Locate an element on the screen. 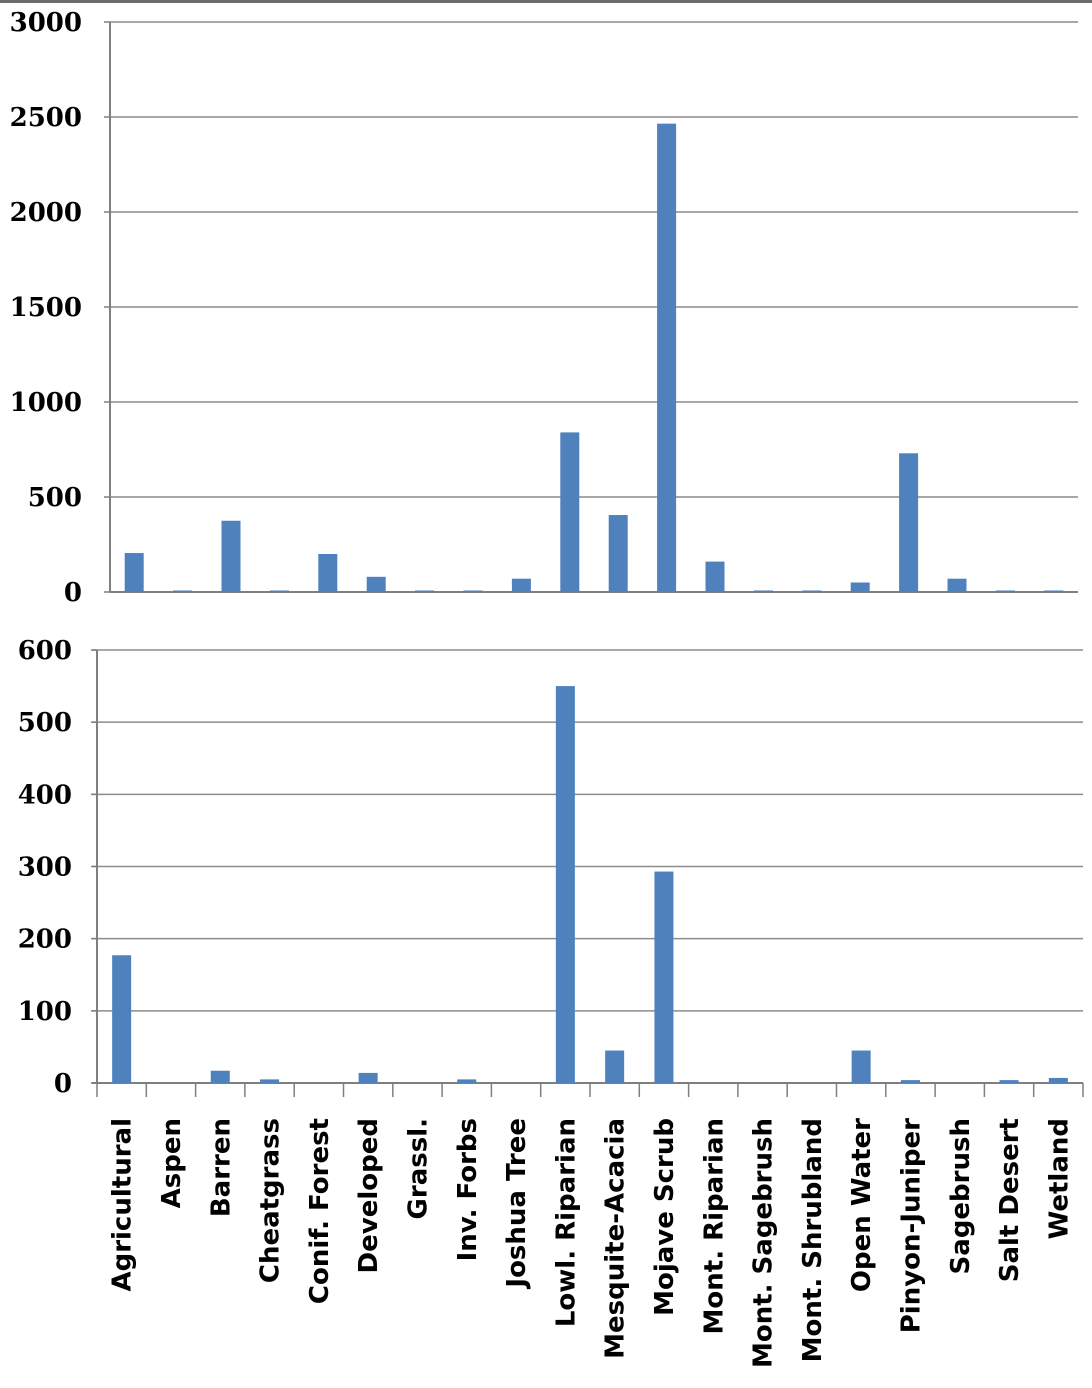 This screenshot has height=1388, width=1092. x-category-label: Developed is located at coordinates (369, 1195).